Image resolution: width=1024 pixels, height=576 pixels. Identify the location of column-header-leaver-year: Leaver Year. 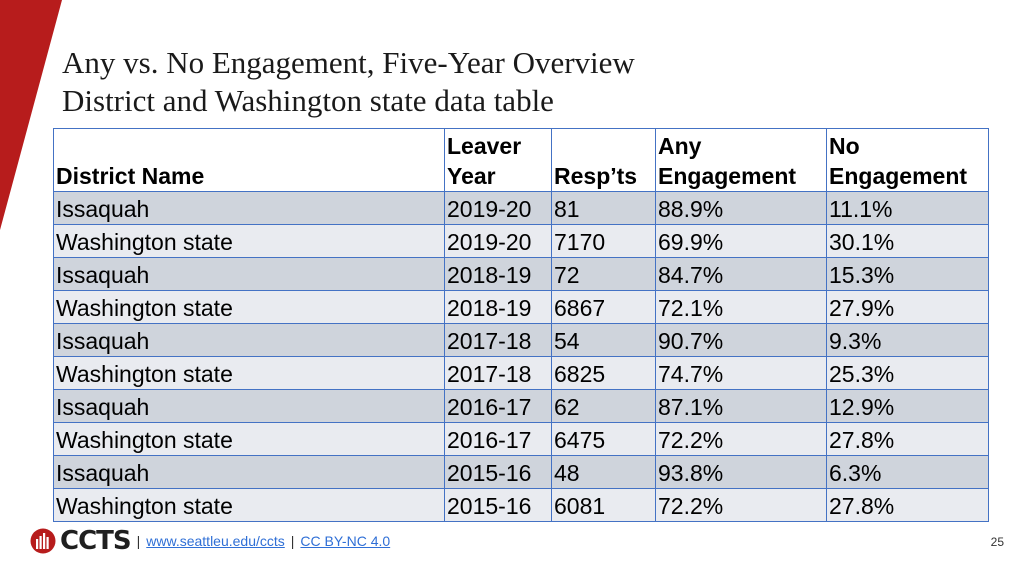
(498, 160).